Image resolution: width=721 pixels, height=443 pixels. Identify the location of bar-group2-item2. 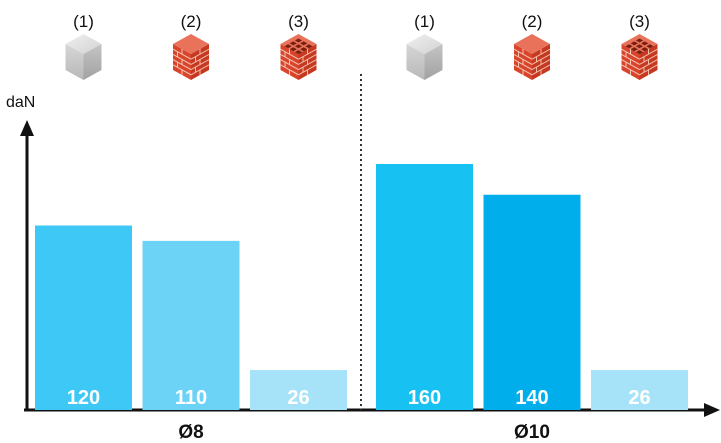
(532, 302).